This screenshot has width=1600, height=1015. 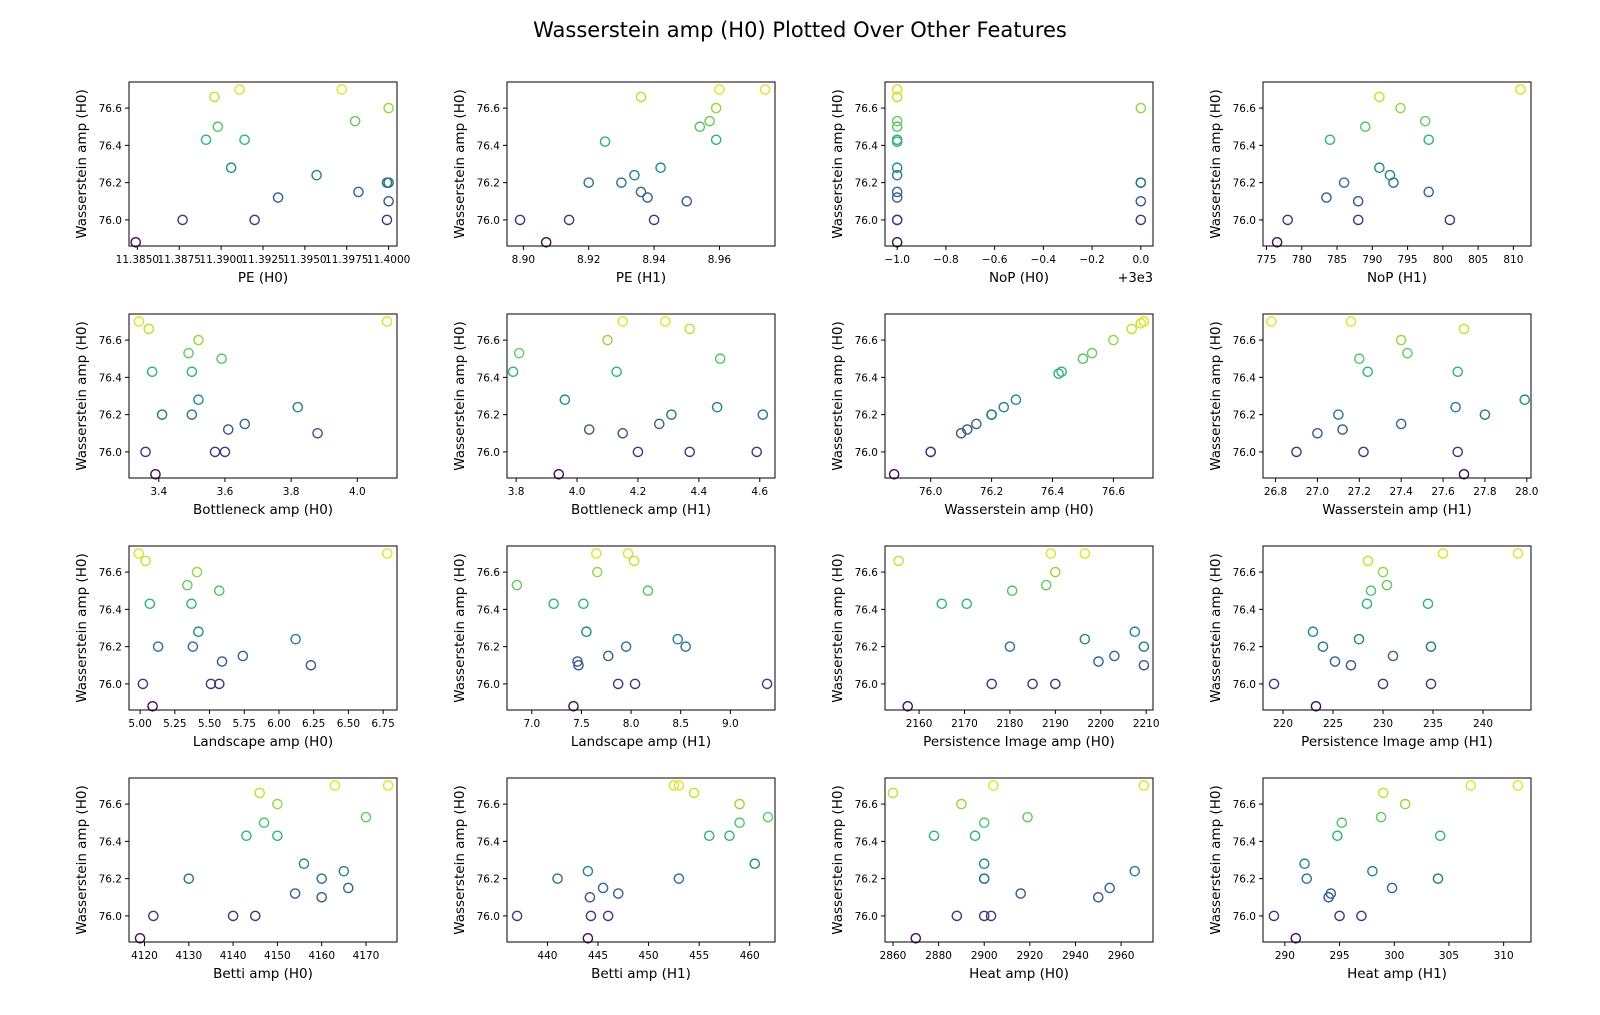 What do you see at coordinates (991, 492) in the screenshot?
I see `x-tick-label: 76.2` at bounding box center [991, 492].